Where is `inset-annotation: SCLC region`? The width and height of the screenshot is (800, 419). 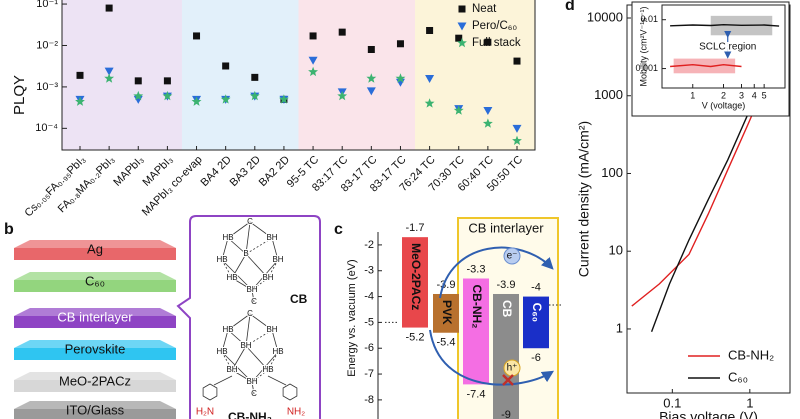 inset-annotation: SCLC region is located at coordinates (727, 47).